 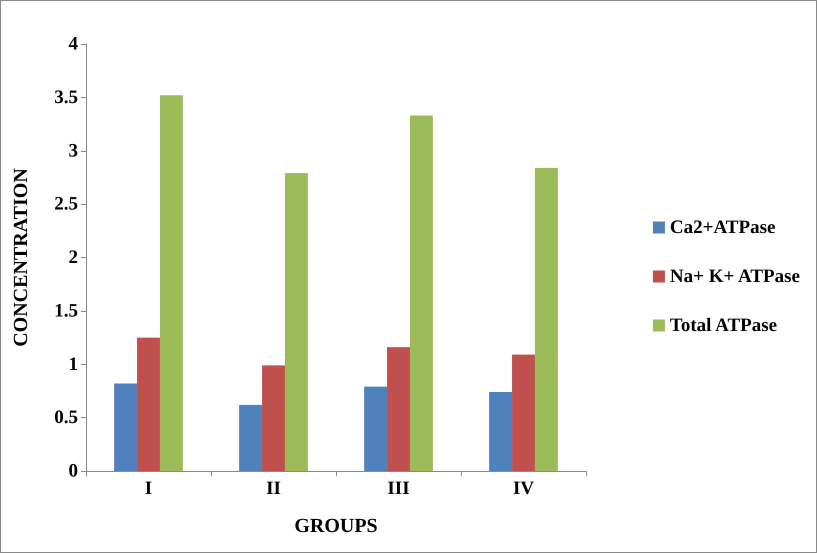 What do you see at coordinates (735, 276) in the screenshot?
I see `legend-label: Na+ K+ ATPase` at bounding box center [735, 276].